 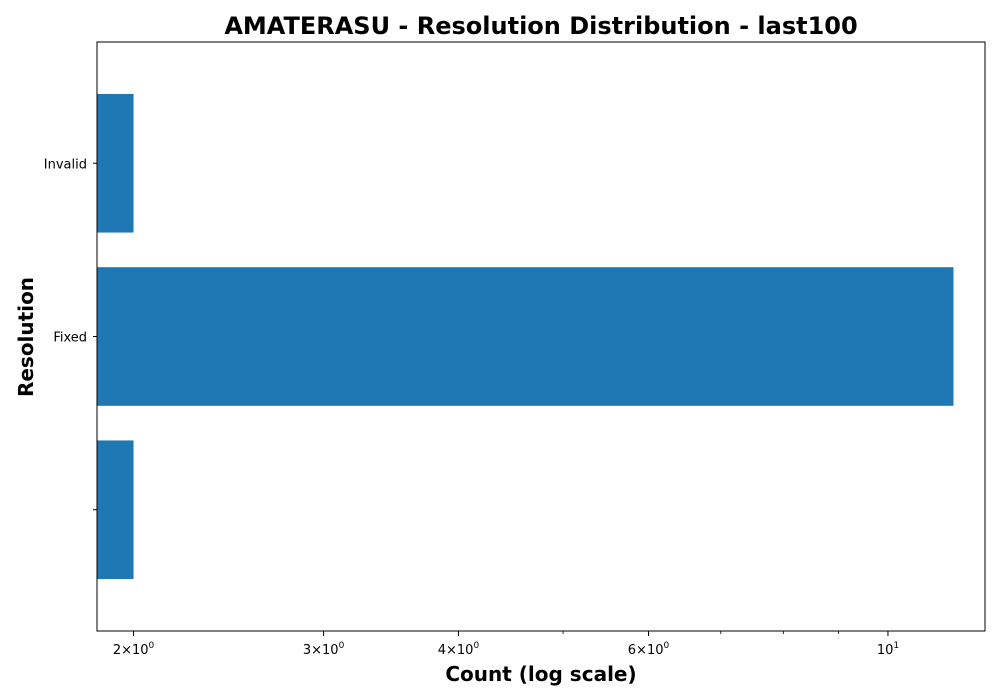 What do you see at coordinates (70, 338) in the screenshot?
I see `y-tick-label: Fixed` at bounding box center [70, 338].